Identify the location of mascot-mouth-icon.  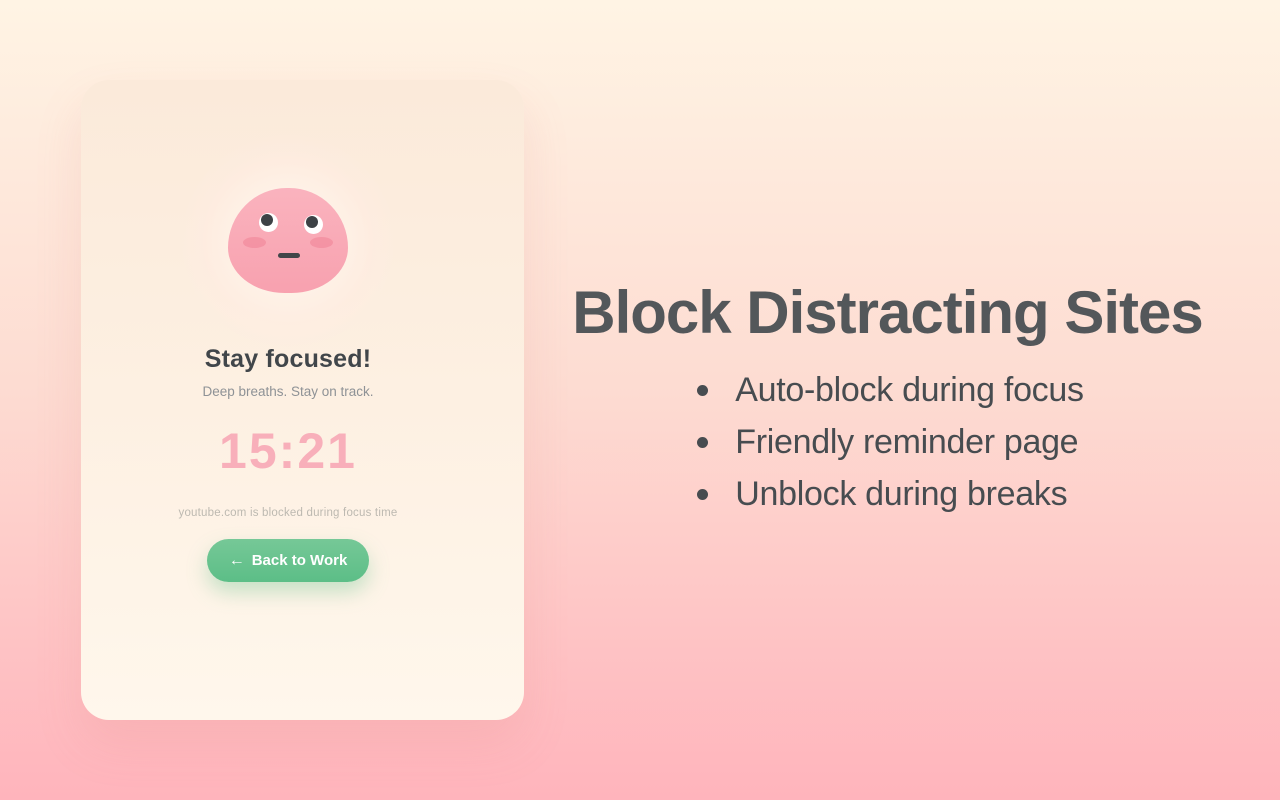
(289, 255).